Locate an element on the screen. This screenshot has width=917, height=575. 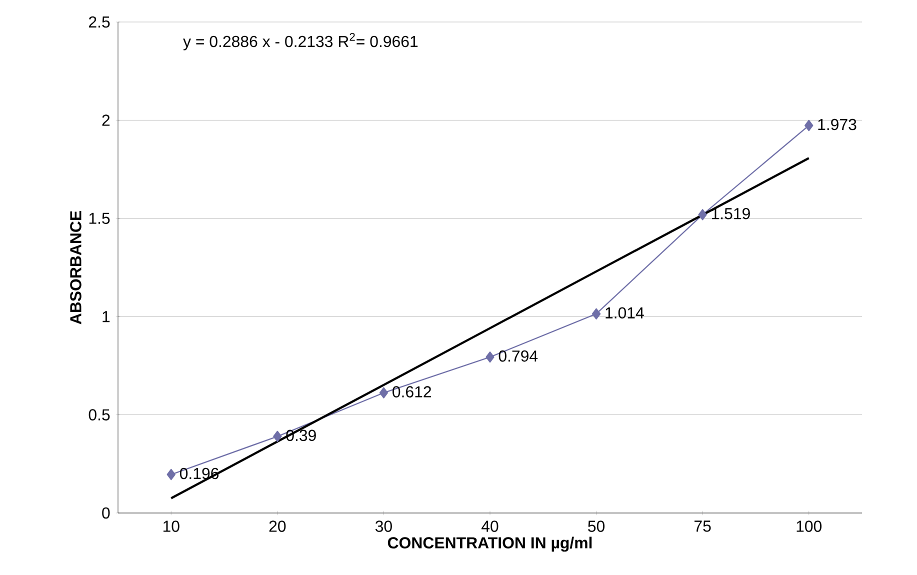
x-tick-label: 20 is located at coordinates (277, 526).